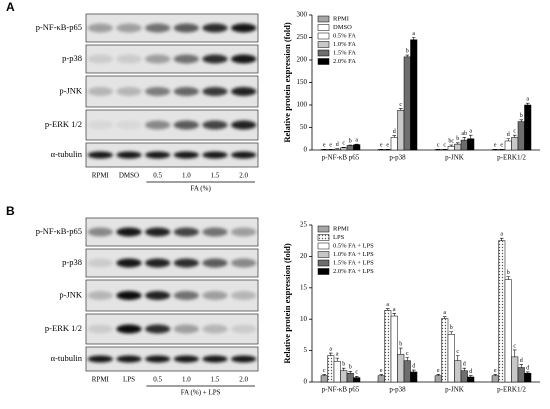 This screenshot has width=550, height=409. Describe the element at coordinates (71, 294) in the screenshot. I see `blot-row-label: p-JNK` at that location.